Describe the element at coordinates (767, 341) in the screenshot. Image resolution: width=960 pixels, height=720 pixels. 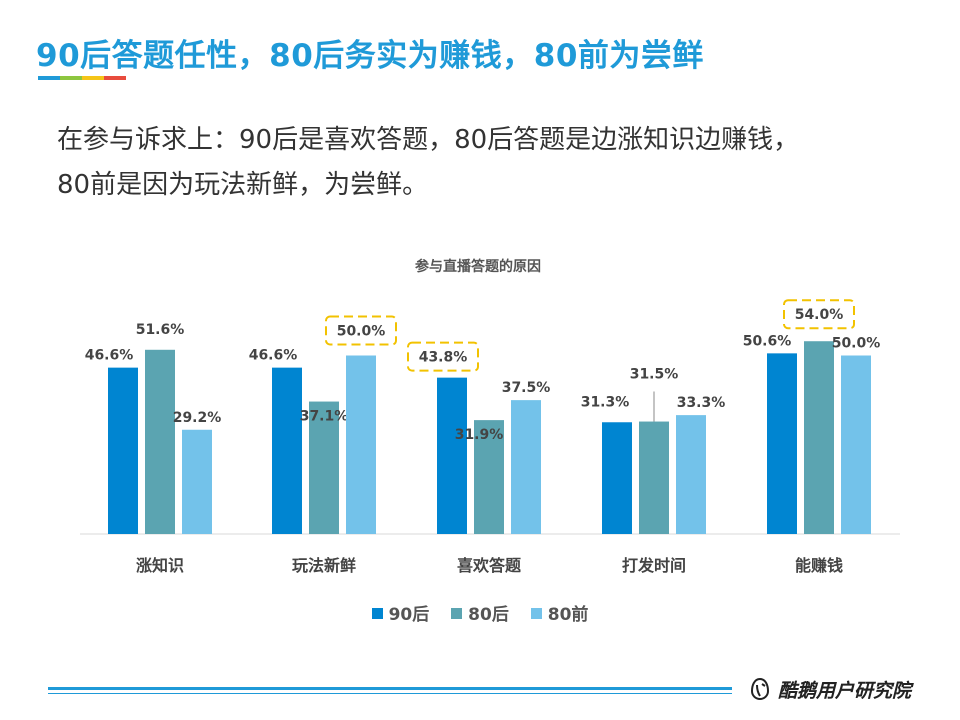
I see `data-label: 50.6%` at that location.